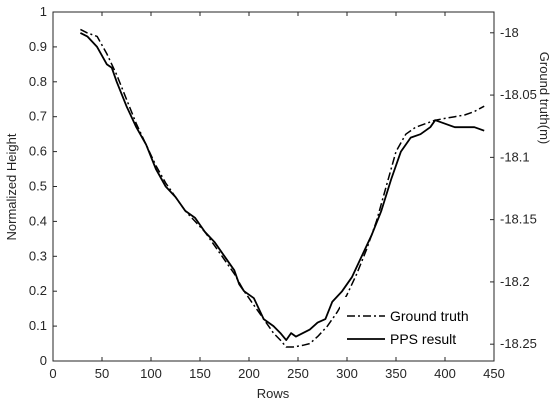 The height and width of the screenshot is (403, 550). I want to click on y-axis-ticks: 0 0.1 0.2 0.3 0.4 0.5 0.6 0.7 0.8 0.9 1, so click(43, 186).